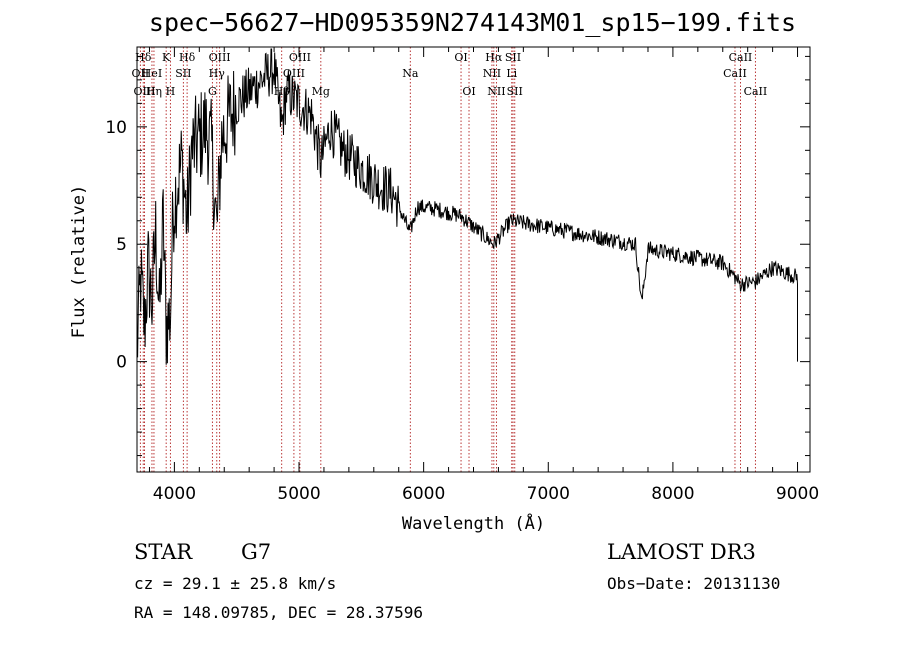 This screenshot has height=649, width=900. I want to click on x-tick-label: 9000, so click(797, 494).